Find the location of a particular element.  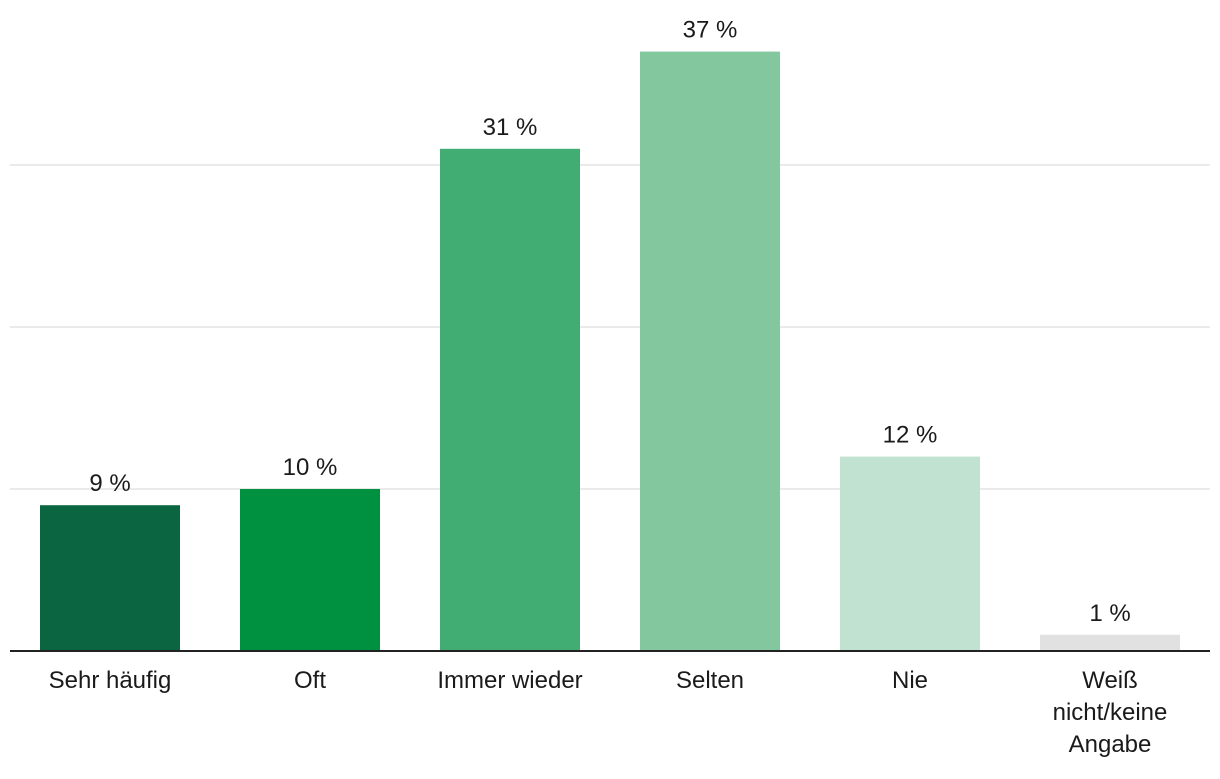

bar-value-label: 31 % is located at coordinates (510, 127).